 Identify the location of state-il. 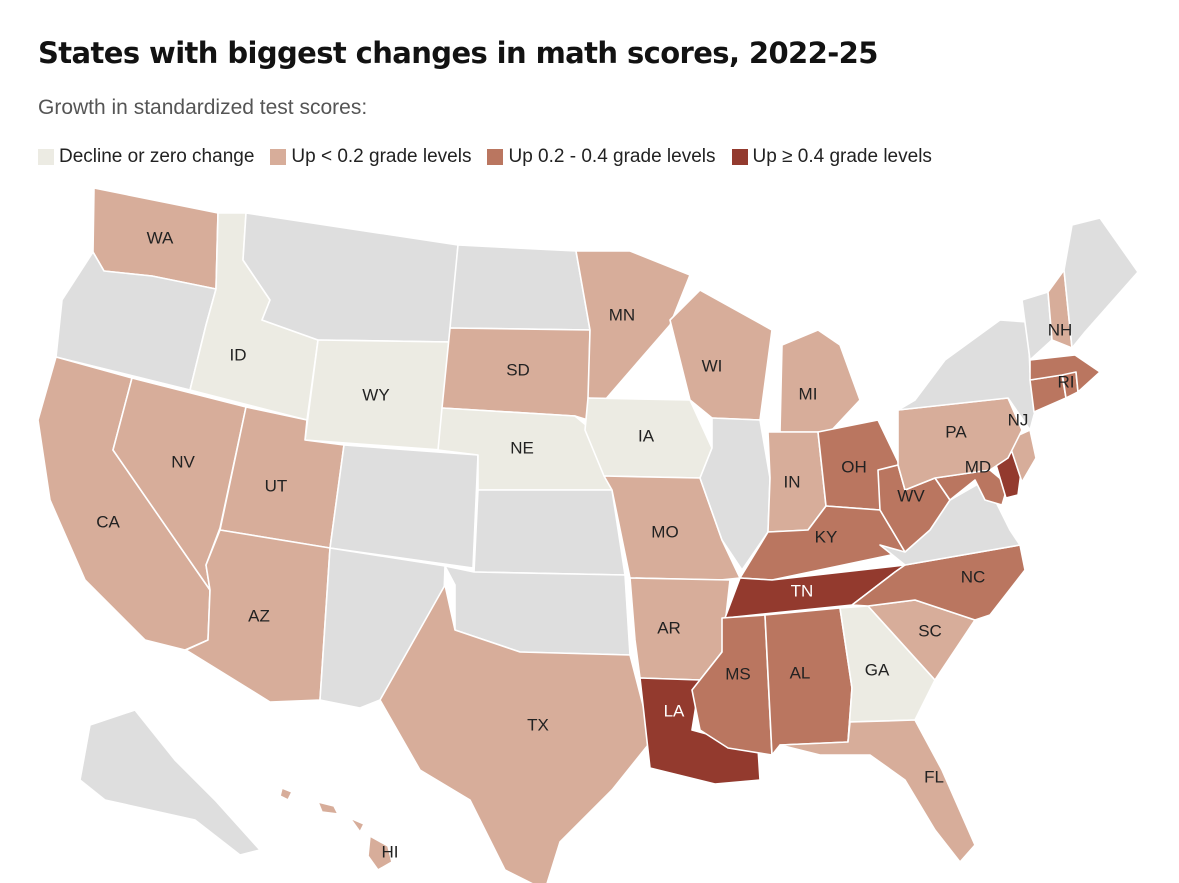
(735, 494).